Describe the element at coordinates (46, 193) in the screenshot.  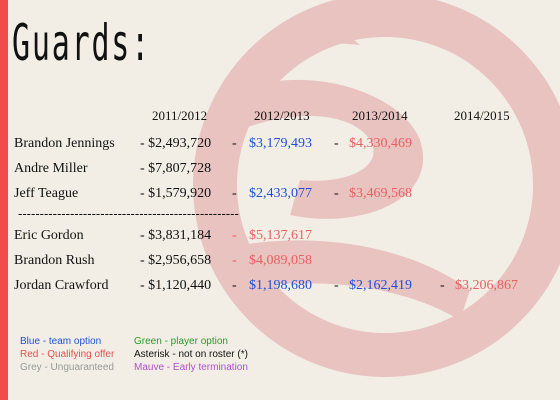
I see `player-name: Jeff Teague` at that location.